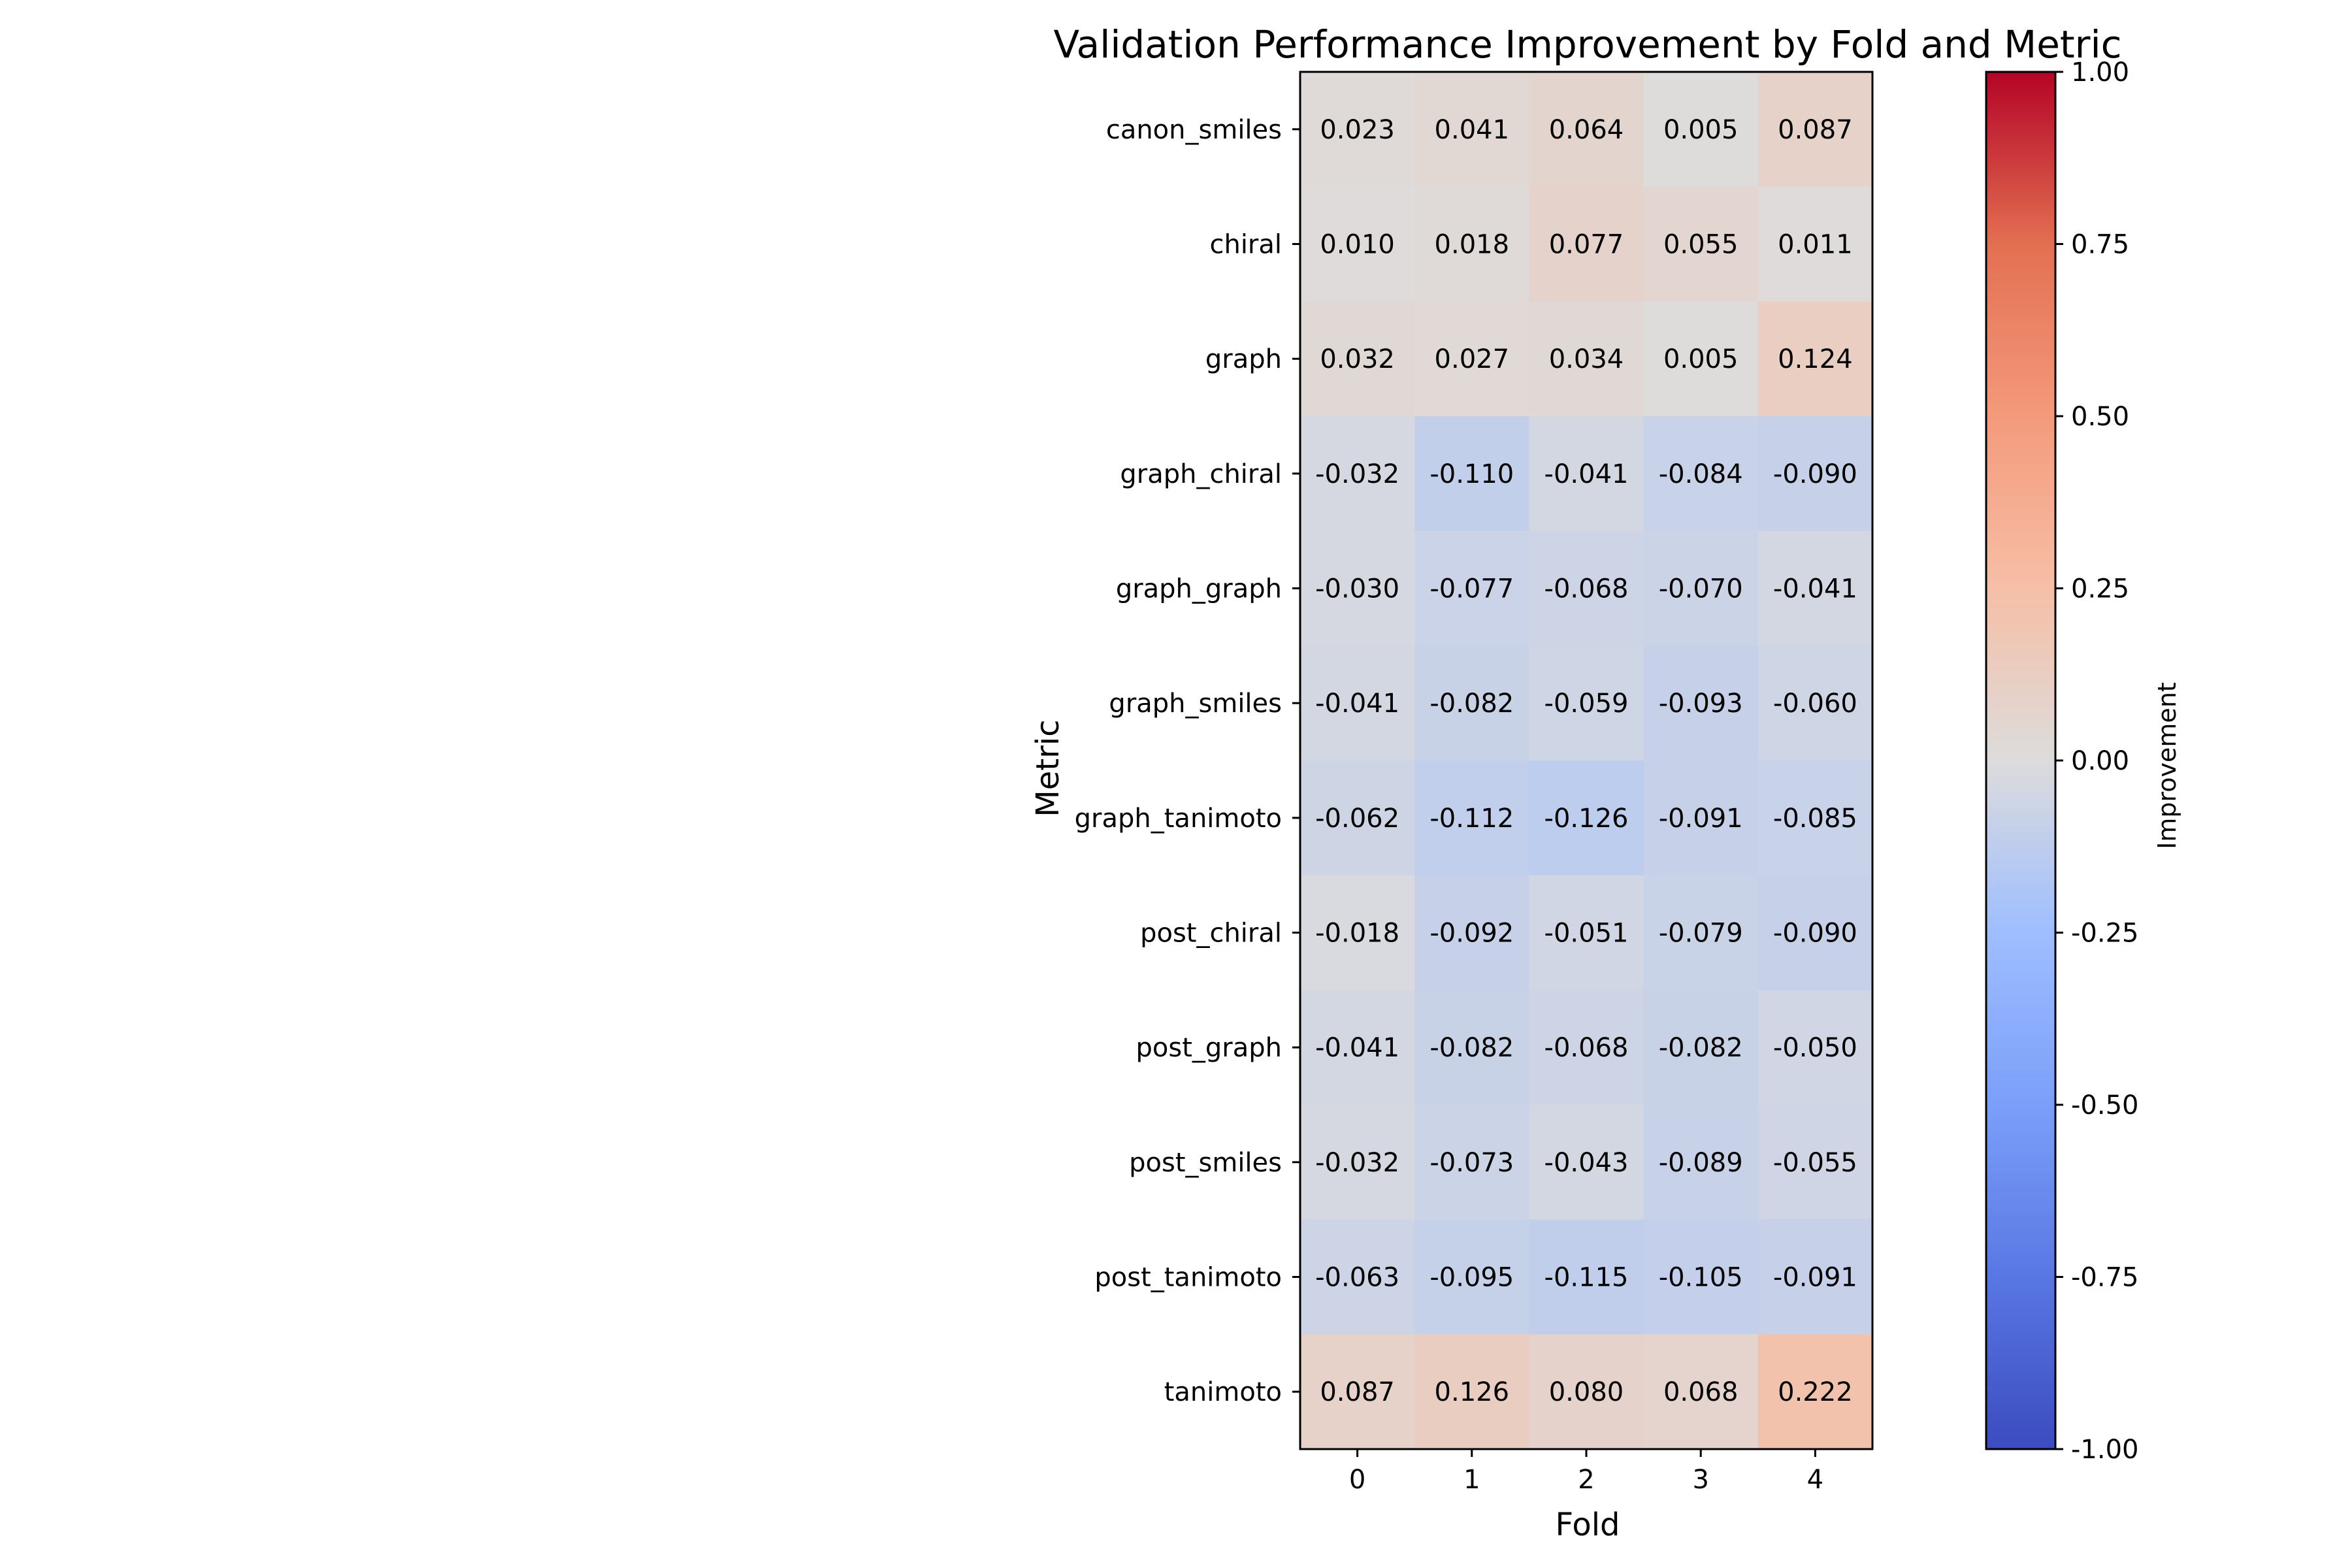 This screenshot has height=1568, width=2352. I want to click on cell-value-label: -0.077, so click(1471, 589).